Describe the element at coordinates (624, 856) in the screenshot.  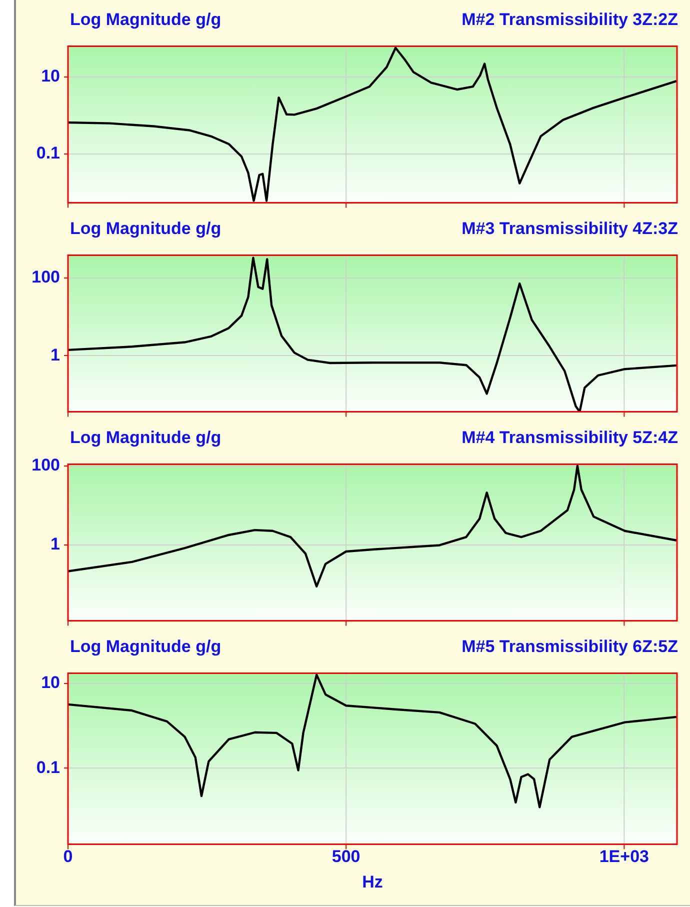
I see `x-tick-label: 1E+03` at that location.